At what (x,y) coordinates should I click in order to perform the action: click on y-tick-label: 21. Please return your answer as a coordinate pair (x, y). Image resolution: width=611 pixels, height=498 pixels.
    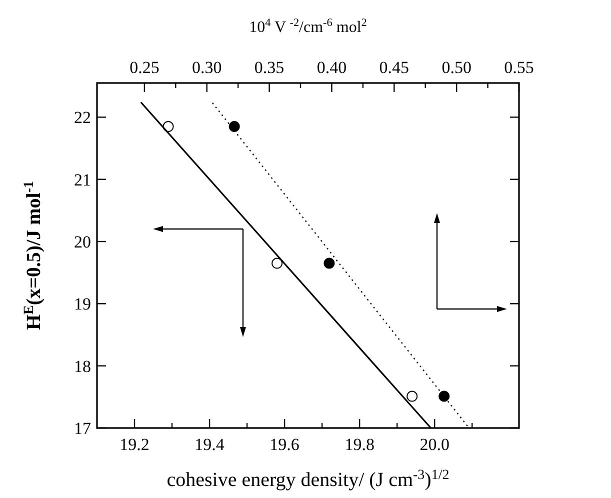
    Looking at the image, I should click on (82, 180).